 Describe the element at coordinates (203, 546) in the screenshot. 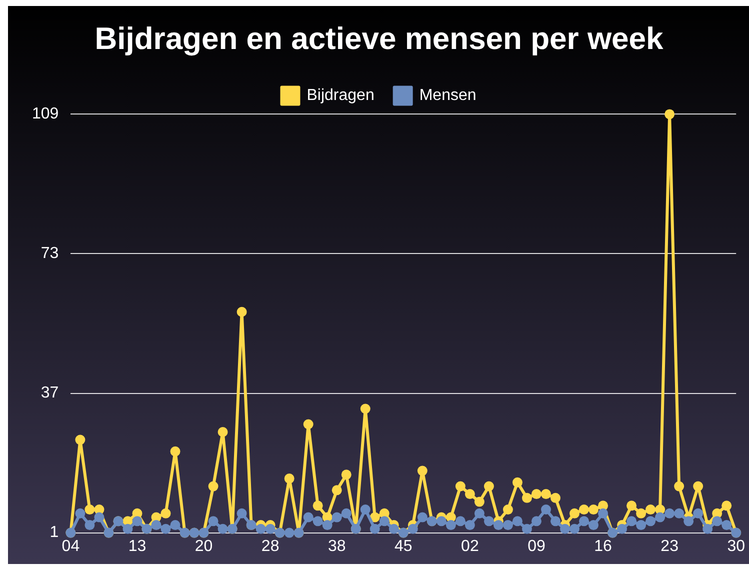

I see `x-tick-label: 20` at that location.